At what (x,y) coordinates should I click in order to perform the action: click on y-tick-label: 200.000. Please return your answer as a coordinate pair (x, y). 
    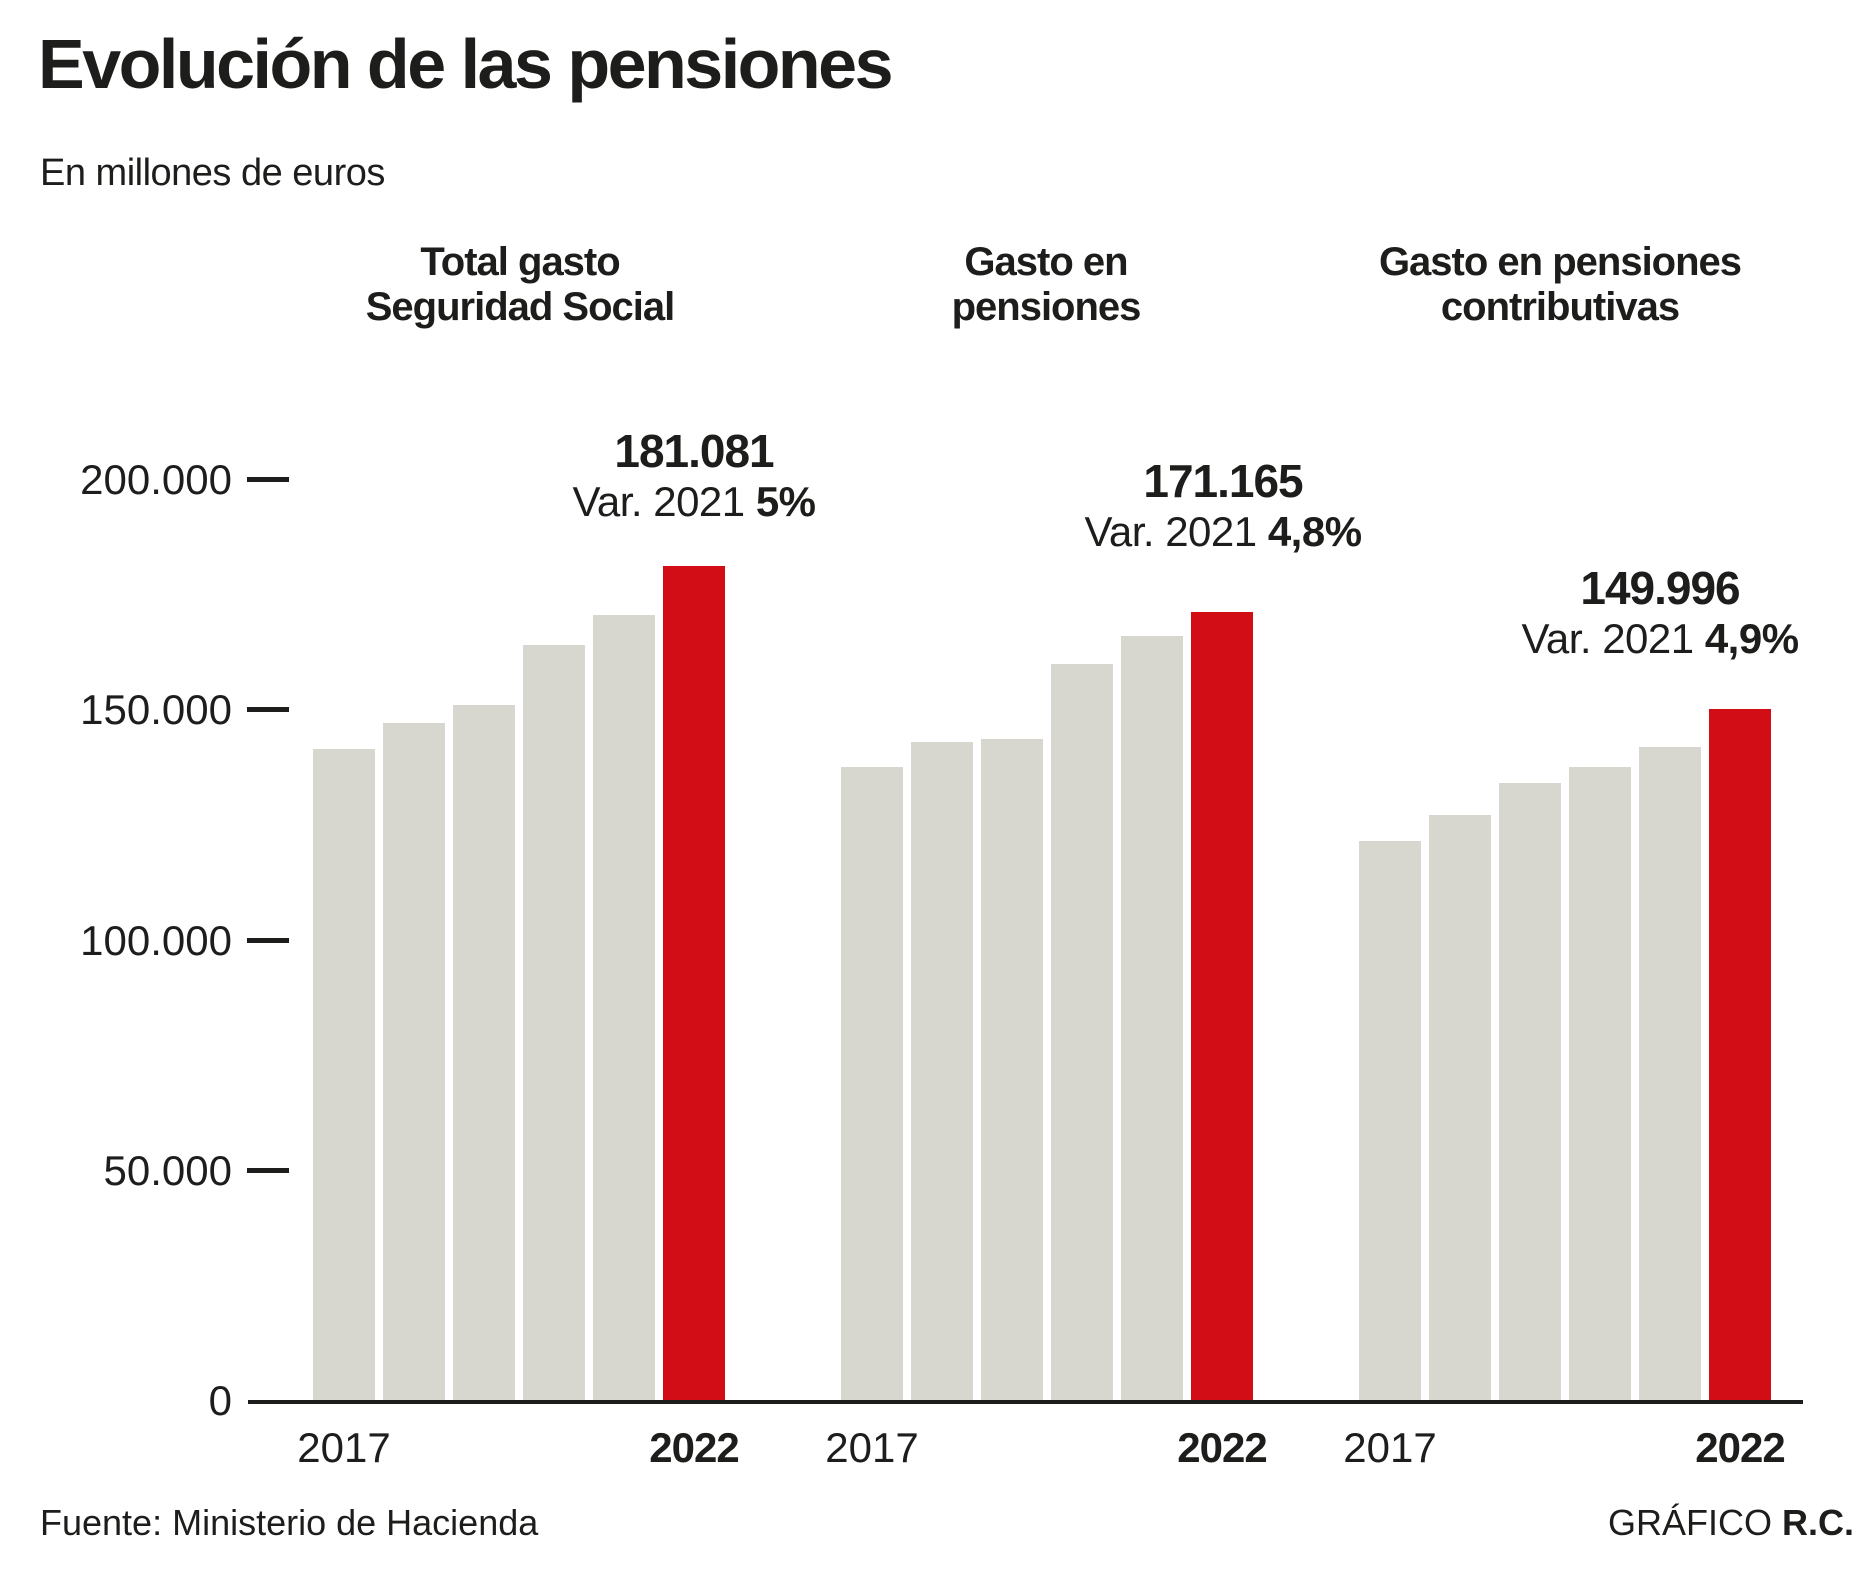
    Looking at the image, I should click on (156, 479).